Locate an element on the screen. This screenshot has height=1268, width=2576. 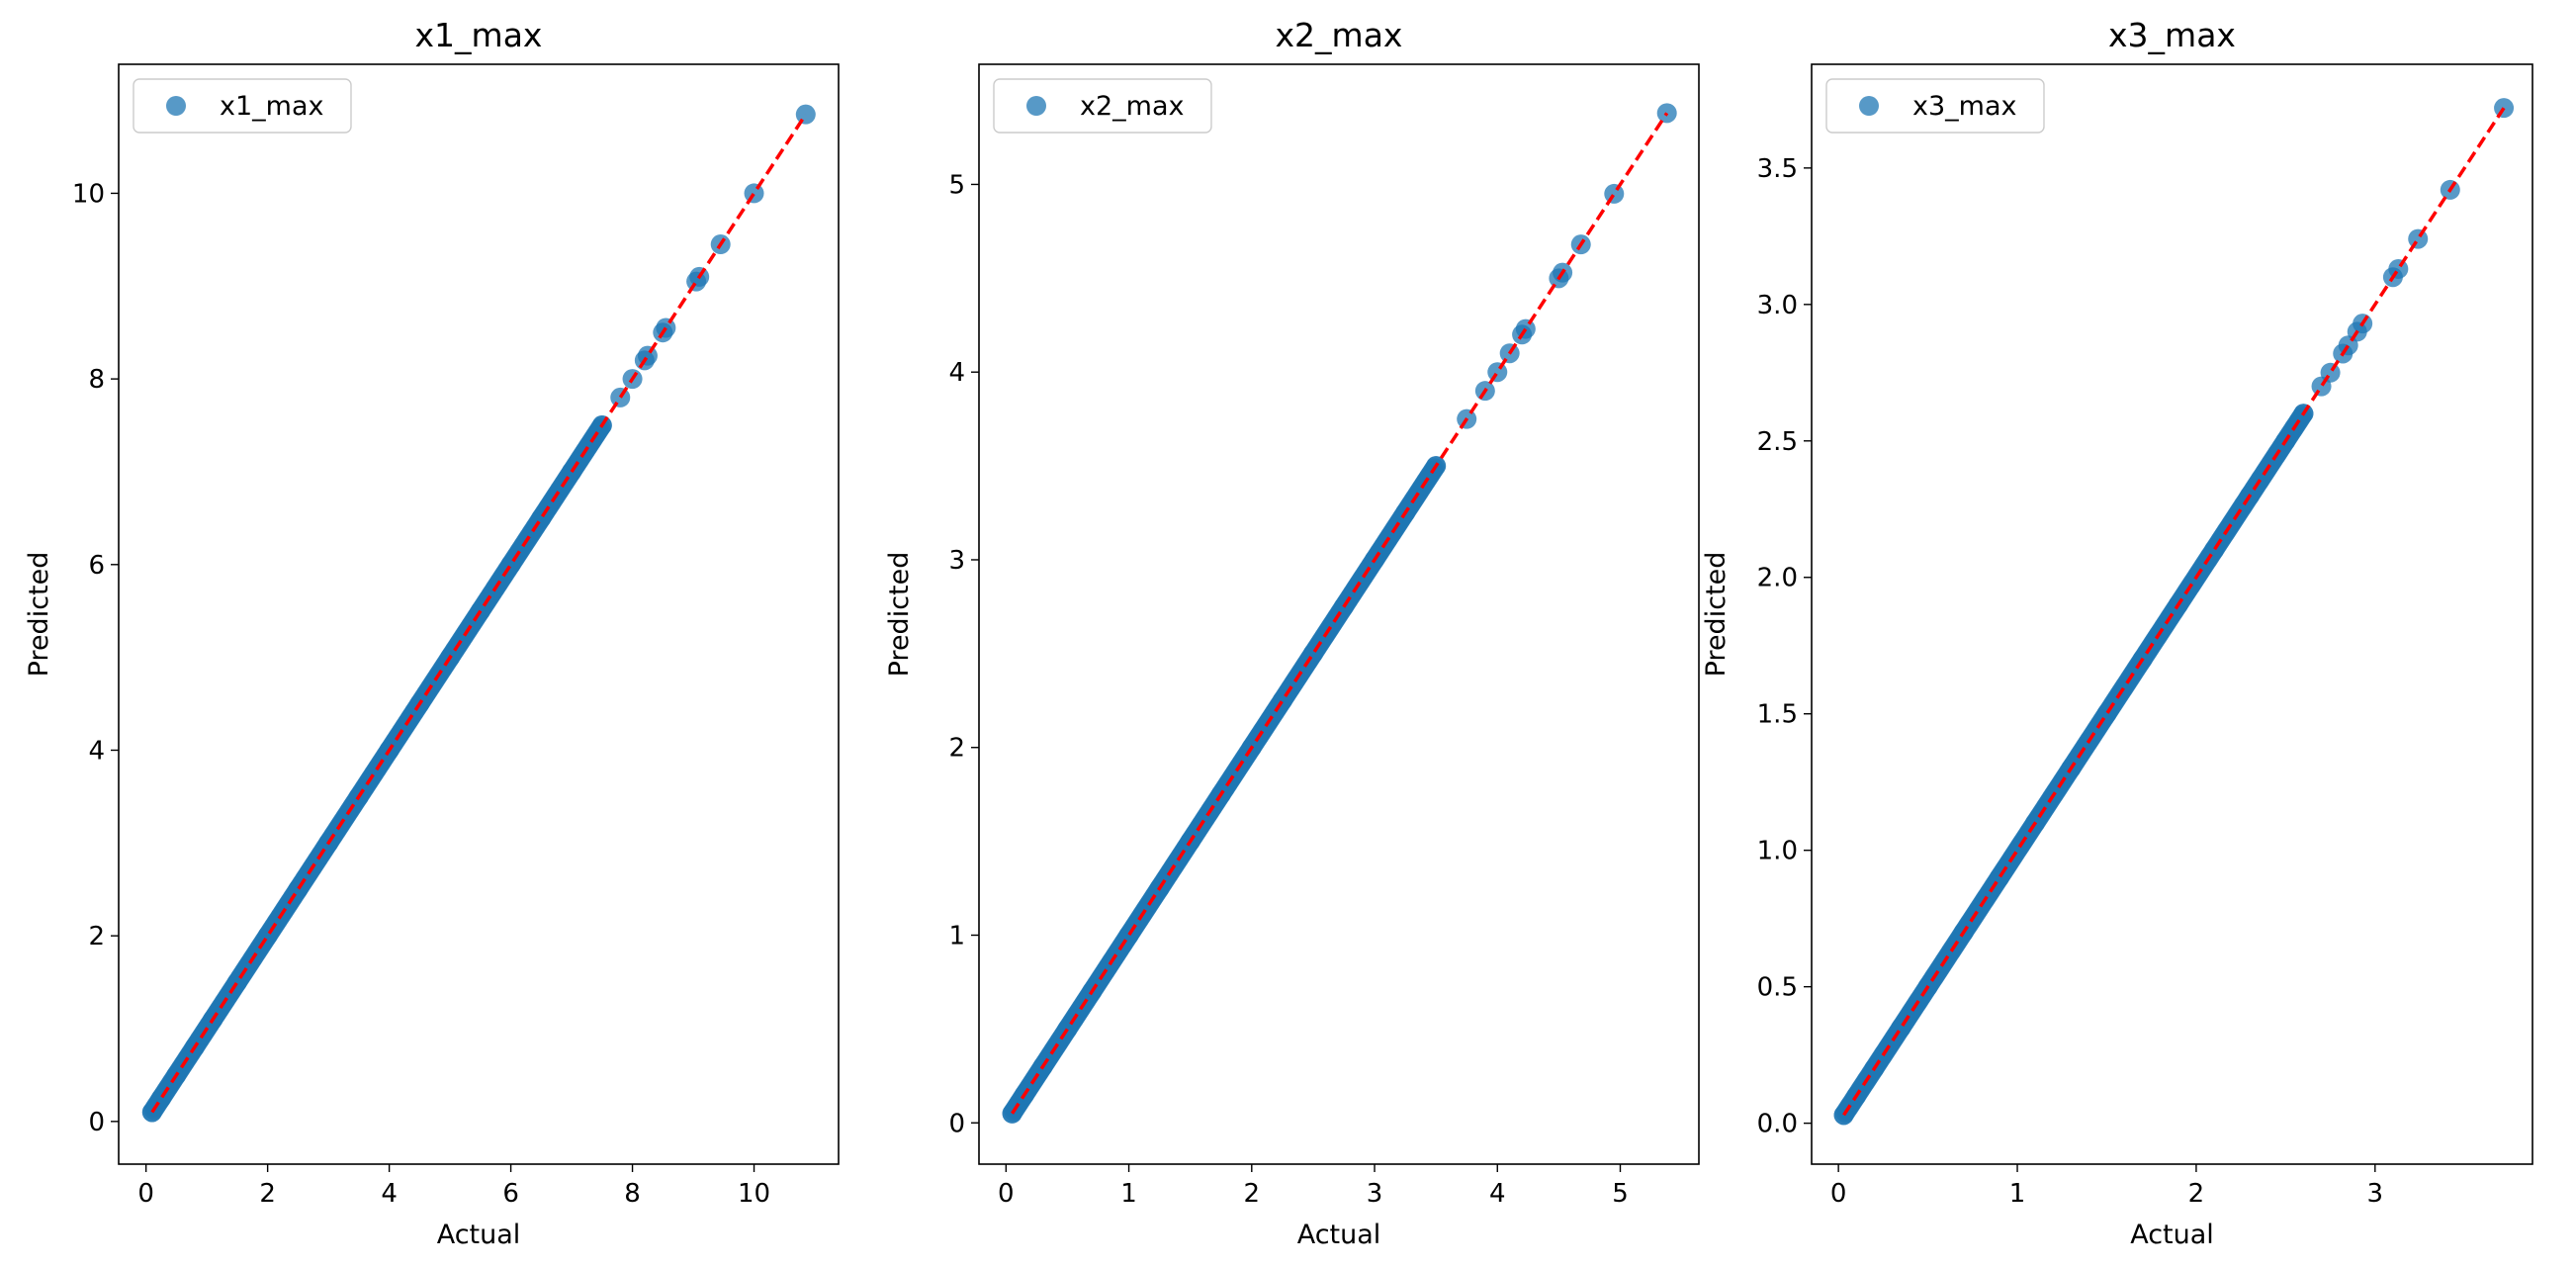
legend-label: x3_max is located at coordinates (1964, 106).